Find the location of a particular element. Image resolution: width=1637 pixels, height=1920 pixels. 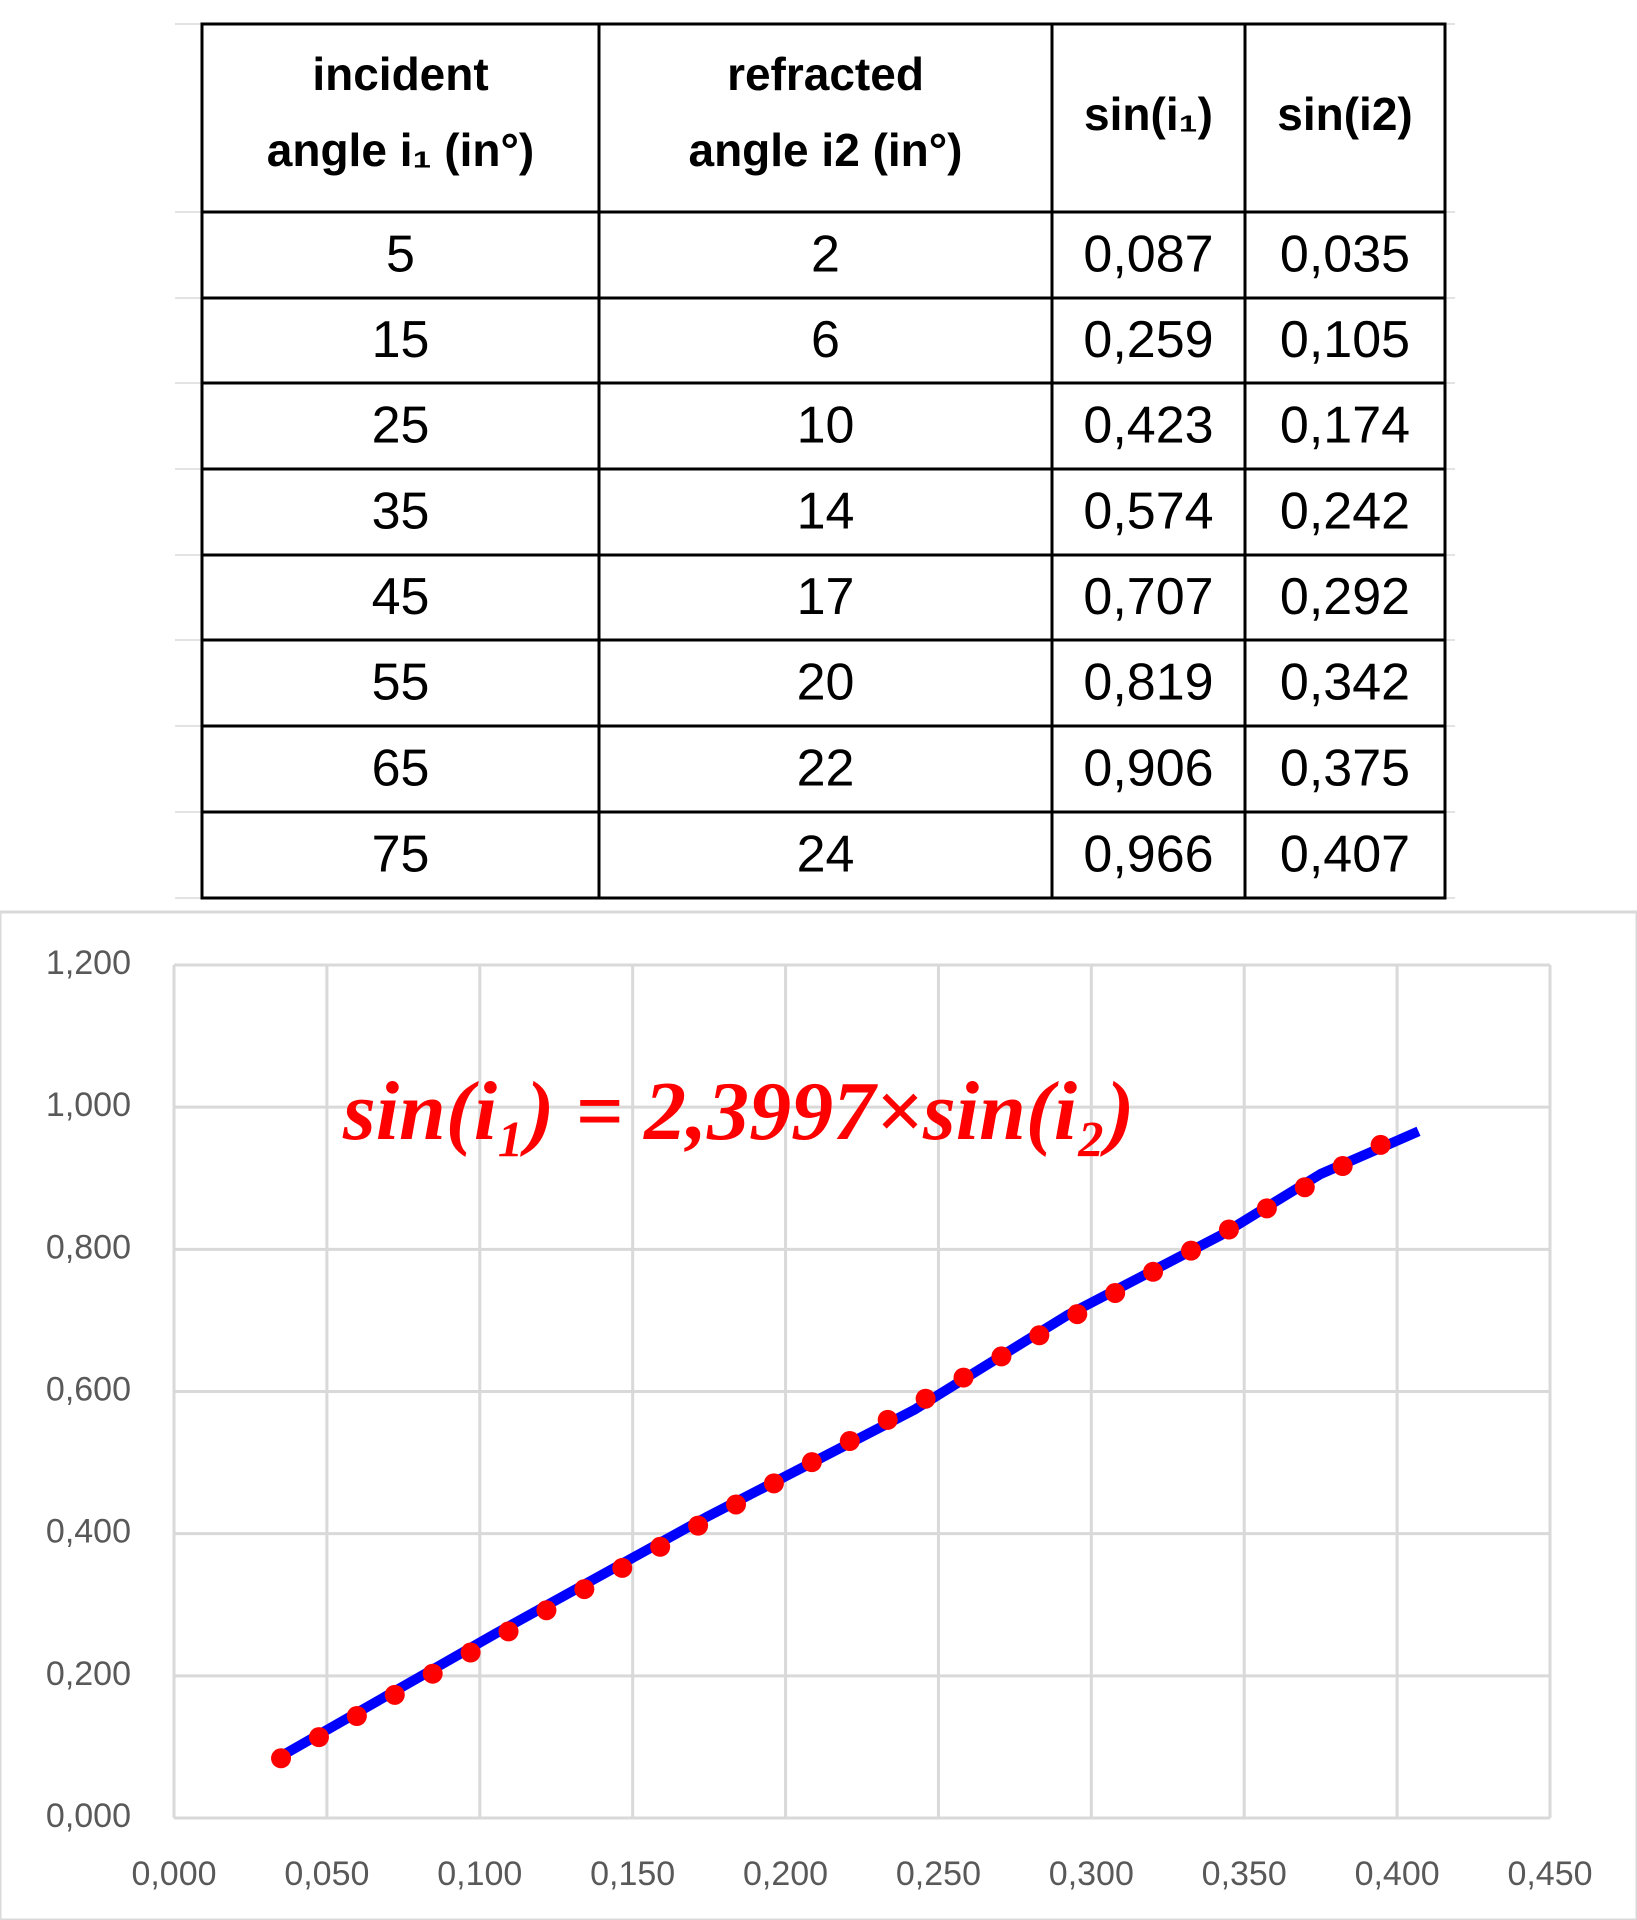

y-tick-label: 0,000 is located at coordinates (88, 1816).